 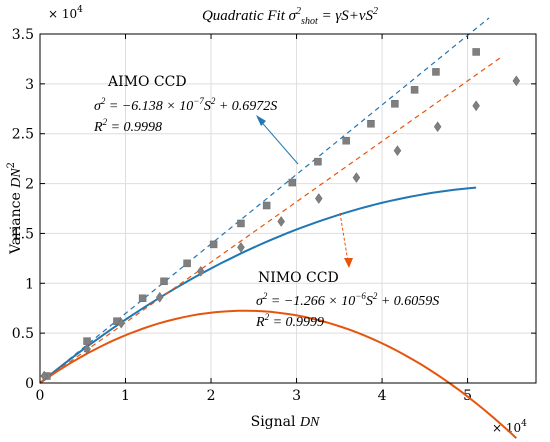 What do you see at coordinates (285, 422) in the screenshot?
I see `x-axis-label: Signal DN` at bounding box center [285, 422].